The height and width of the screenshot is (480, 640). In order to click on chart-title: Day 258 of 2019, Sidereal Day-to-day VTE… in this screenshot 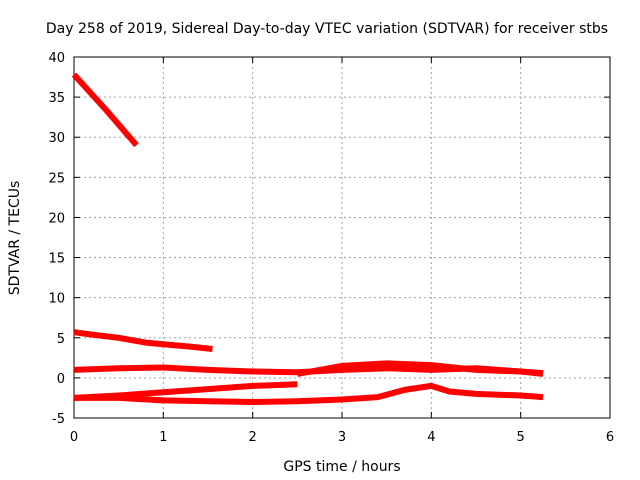, I will do `click(327, 29)`.